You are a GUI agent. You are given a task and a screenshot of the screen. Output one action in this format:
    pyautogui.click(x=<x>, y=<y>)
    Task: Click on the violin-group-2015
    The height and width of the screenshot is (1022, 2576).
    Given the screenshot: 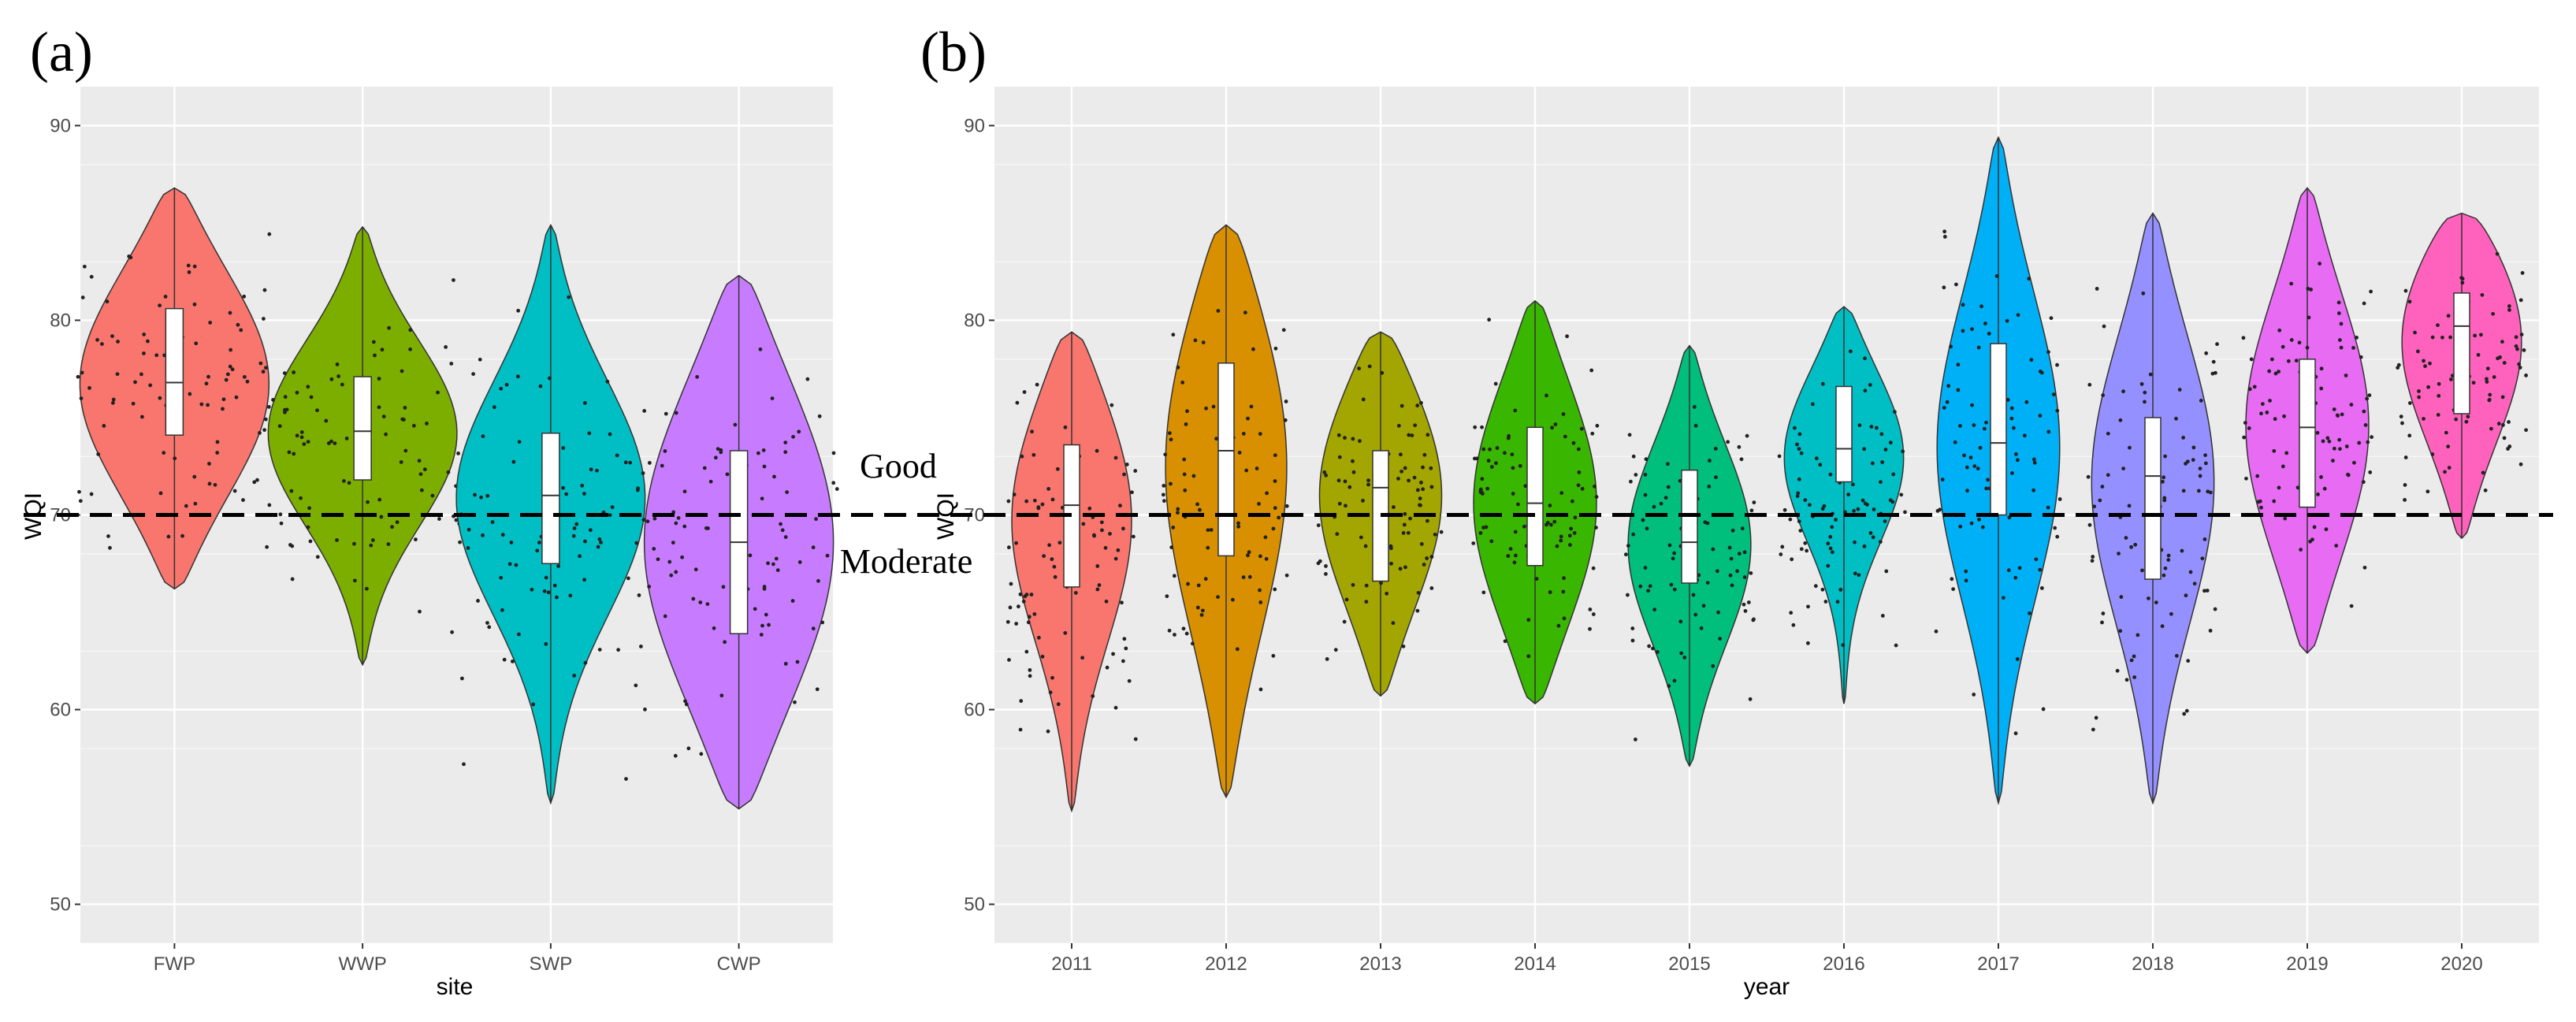 What is the action you would take?
    pyautogui.click(x=1689, y=555)
    